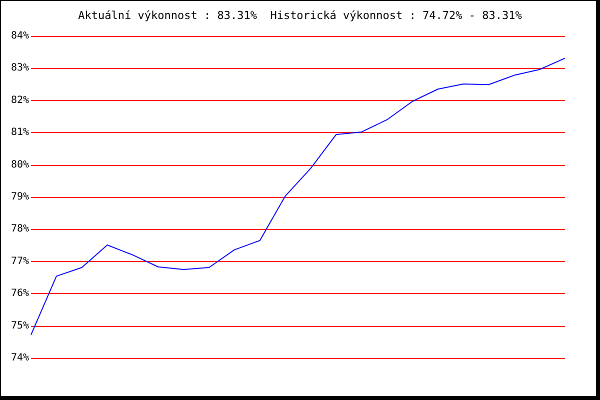 This screenshot has width=600, height=400. I want to click on y-tick-label: 75%, so click(19, 326).